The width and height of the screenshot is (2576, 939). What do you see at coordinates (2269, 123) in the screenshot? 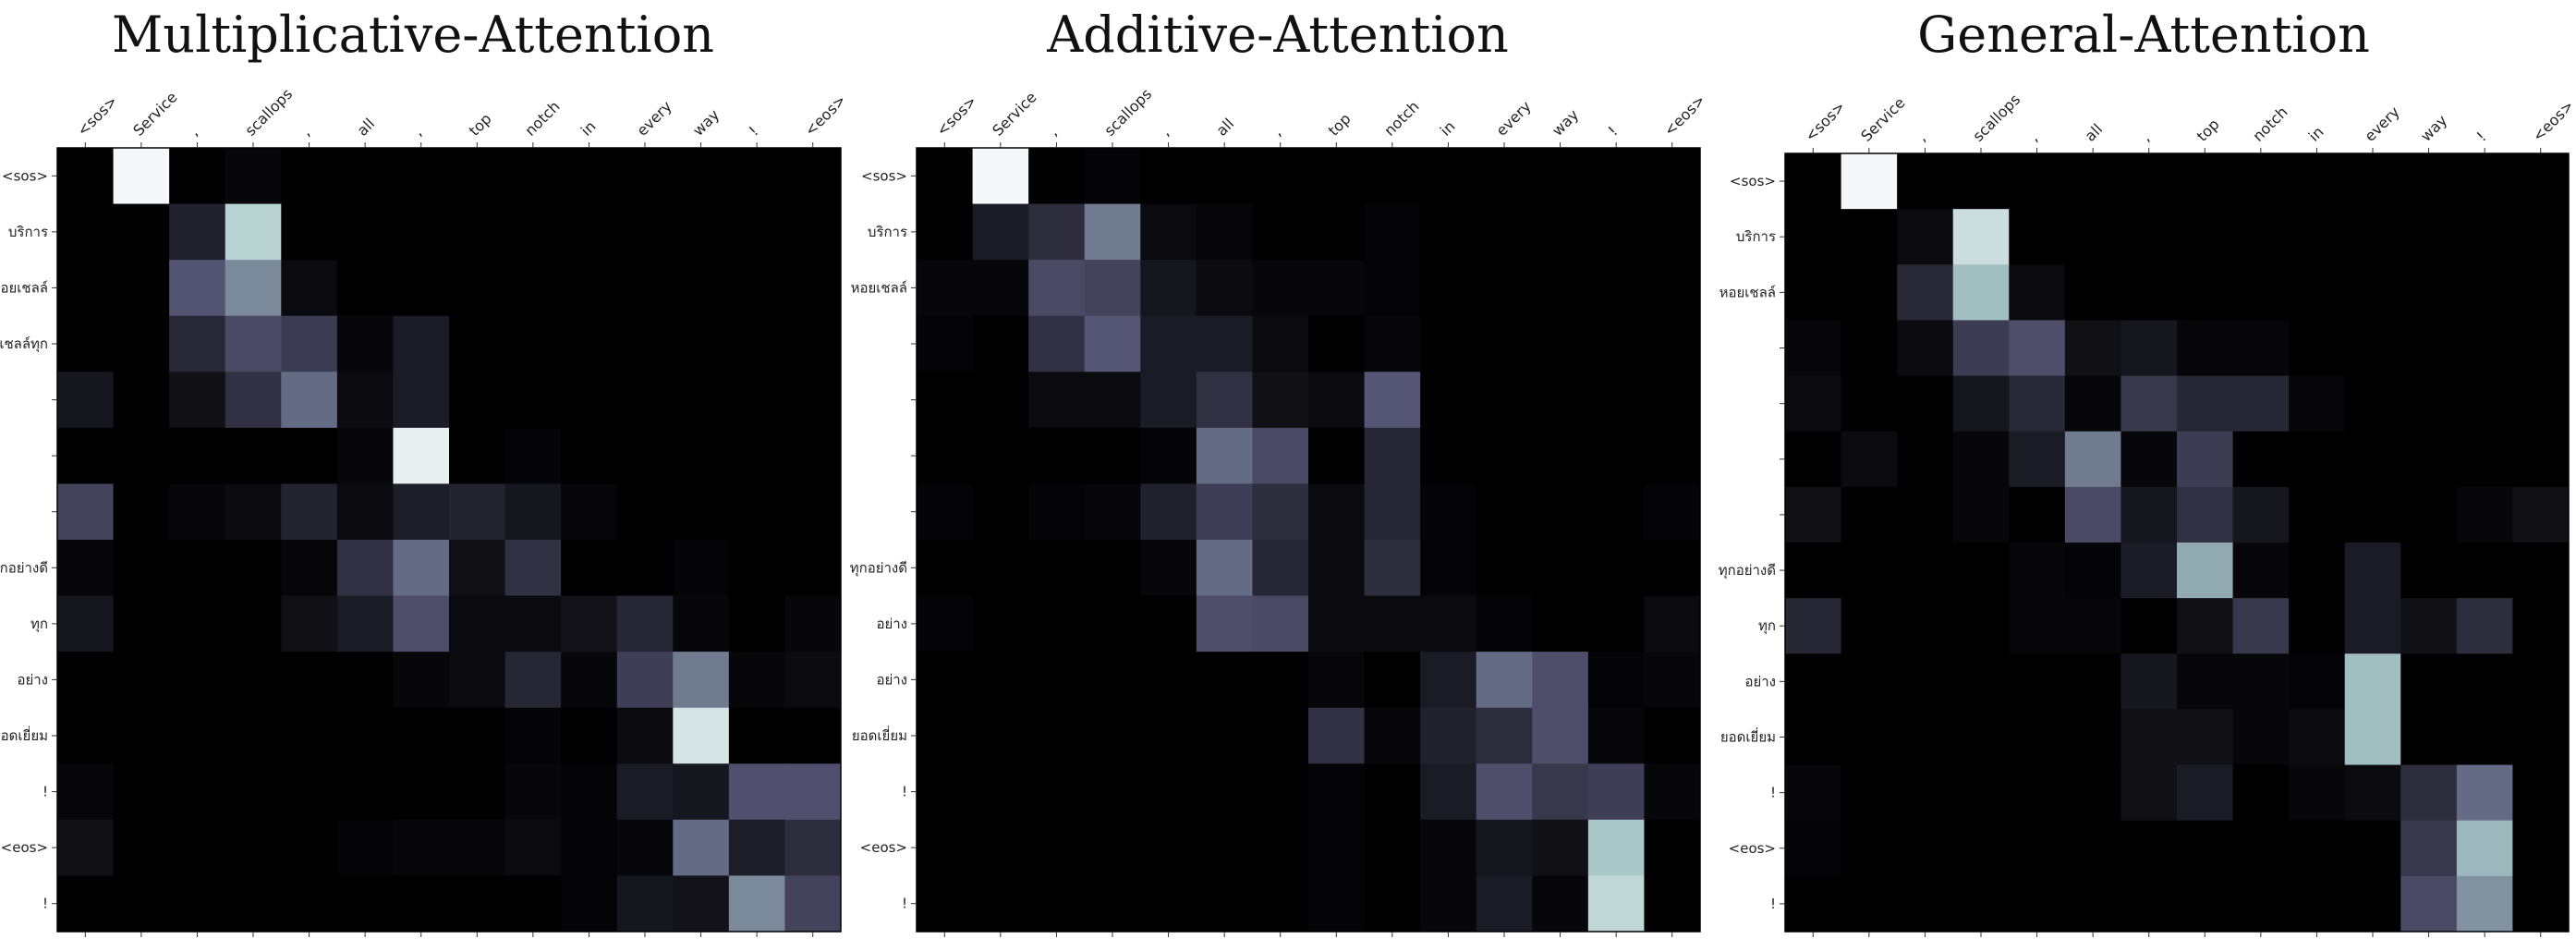
I see `x-tick-label: notch` at bounding box center [2269, 123].